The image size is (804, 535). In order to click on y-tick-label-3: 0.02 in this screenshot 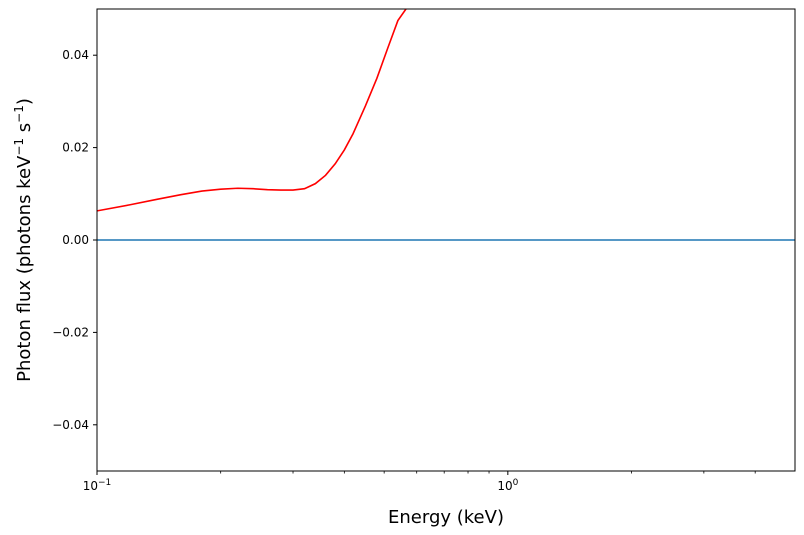, I will do `click(75, 148)`.